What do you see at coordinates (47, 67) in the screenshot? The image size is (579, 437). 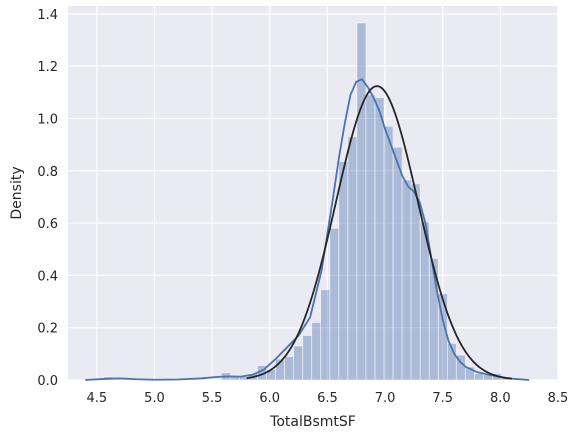 I see `y-tick-label-6: 1.2` at bounding box center [47, 67].